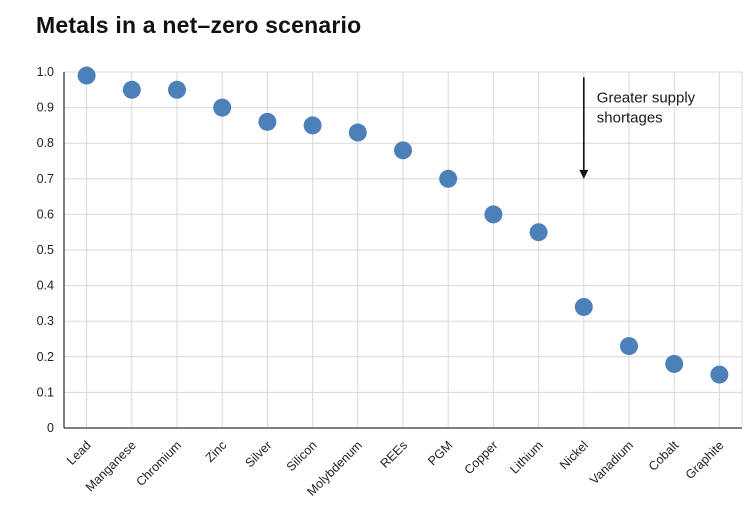  I want to click on x-axis-label: Nickel, so click(574, 455).